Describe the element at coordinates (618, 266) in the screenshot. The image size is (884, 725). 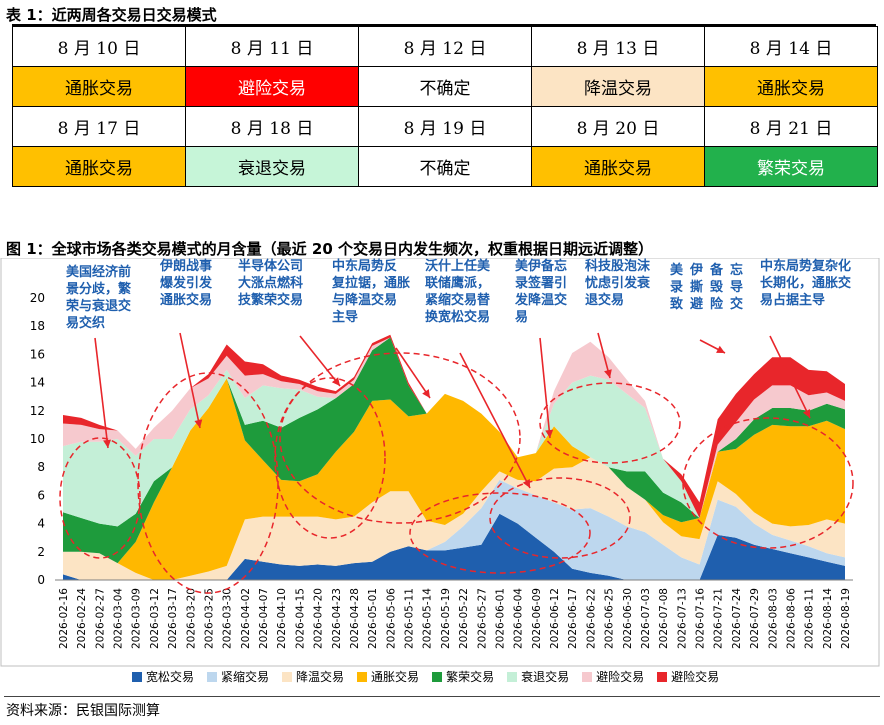
I see `annotation-text: 科技股泡沫` at that location.